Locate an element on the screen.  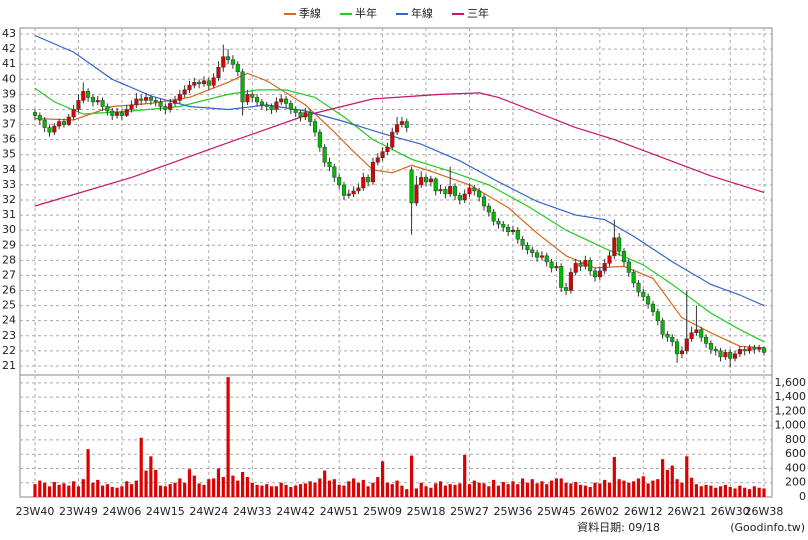
x-tick-label: 26W12 is located at coordinates (643, 511).